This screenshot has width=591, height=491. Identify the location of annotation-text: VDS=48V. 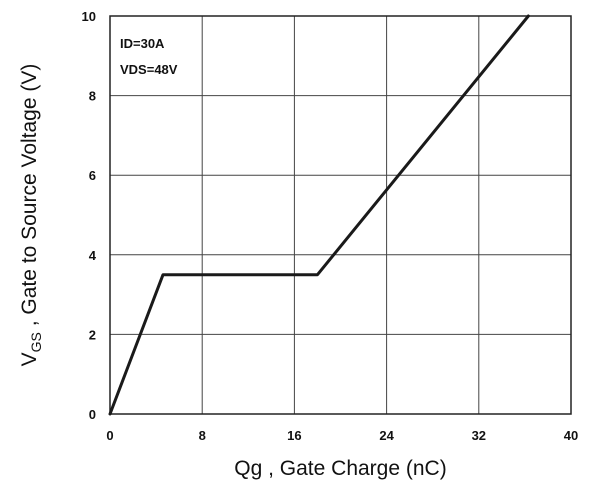
(149, 69).